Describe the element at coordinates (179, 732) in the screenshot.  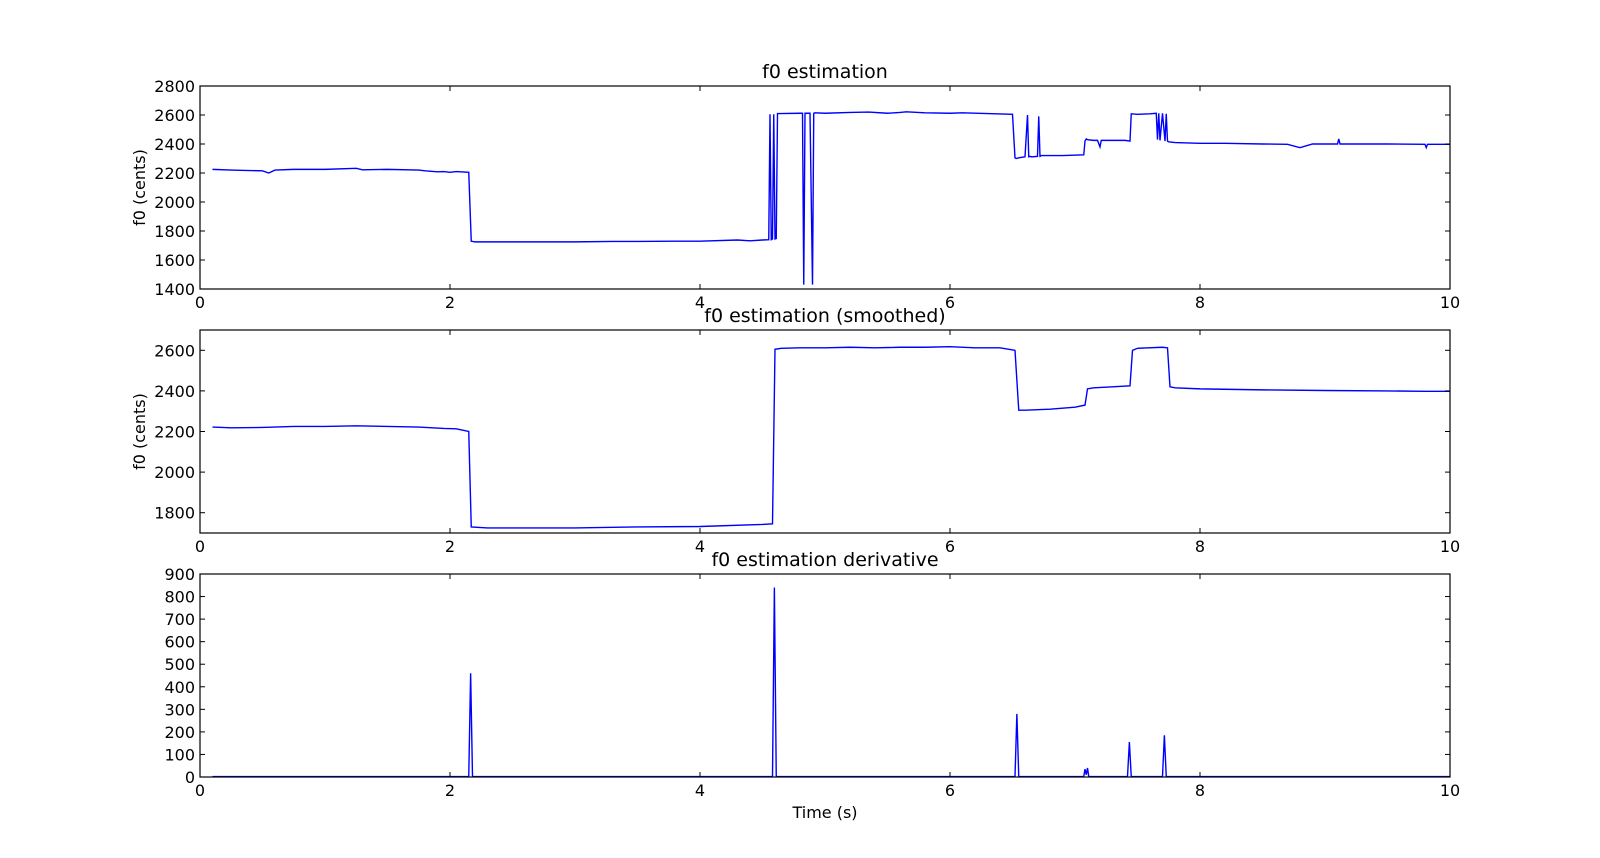
I see `y-tick-label: 200` at that location.